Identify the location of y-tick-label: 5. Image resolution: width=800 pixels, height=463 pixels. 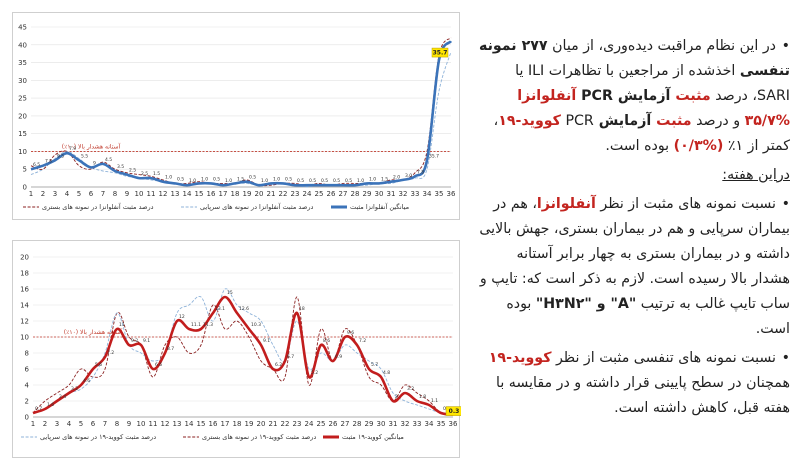
(25, 170).